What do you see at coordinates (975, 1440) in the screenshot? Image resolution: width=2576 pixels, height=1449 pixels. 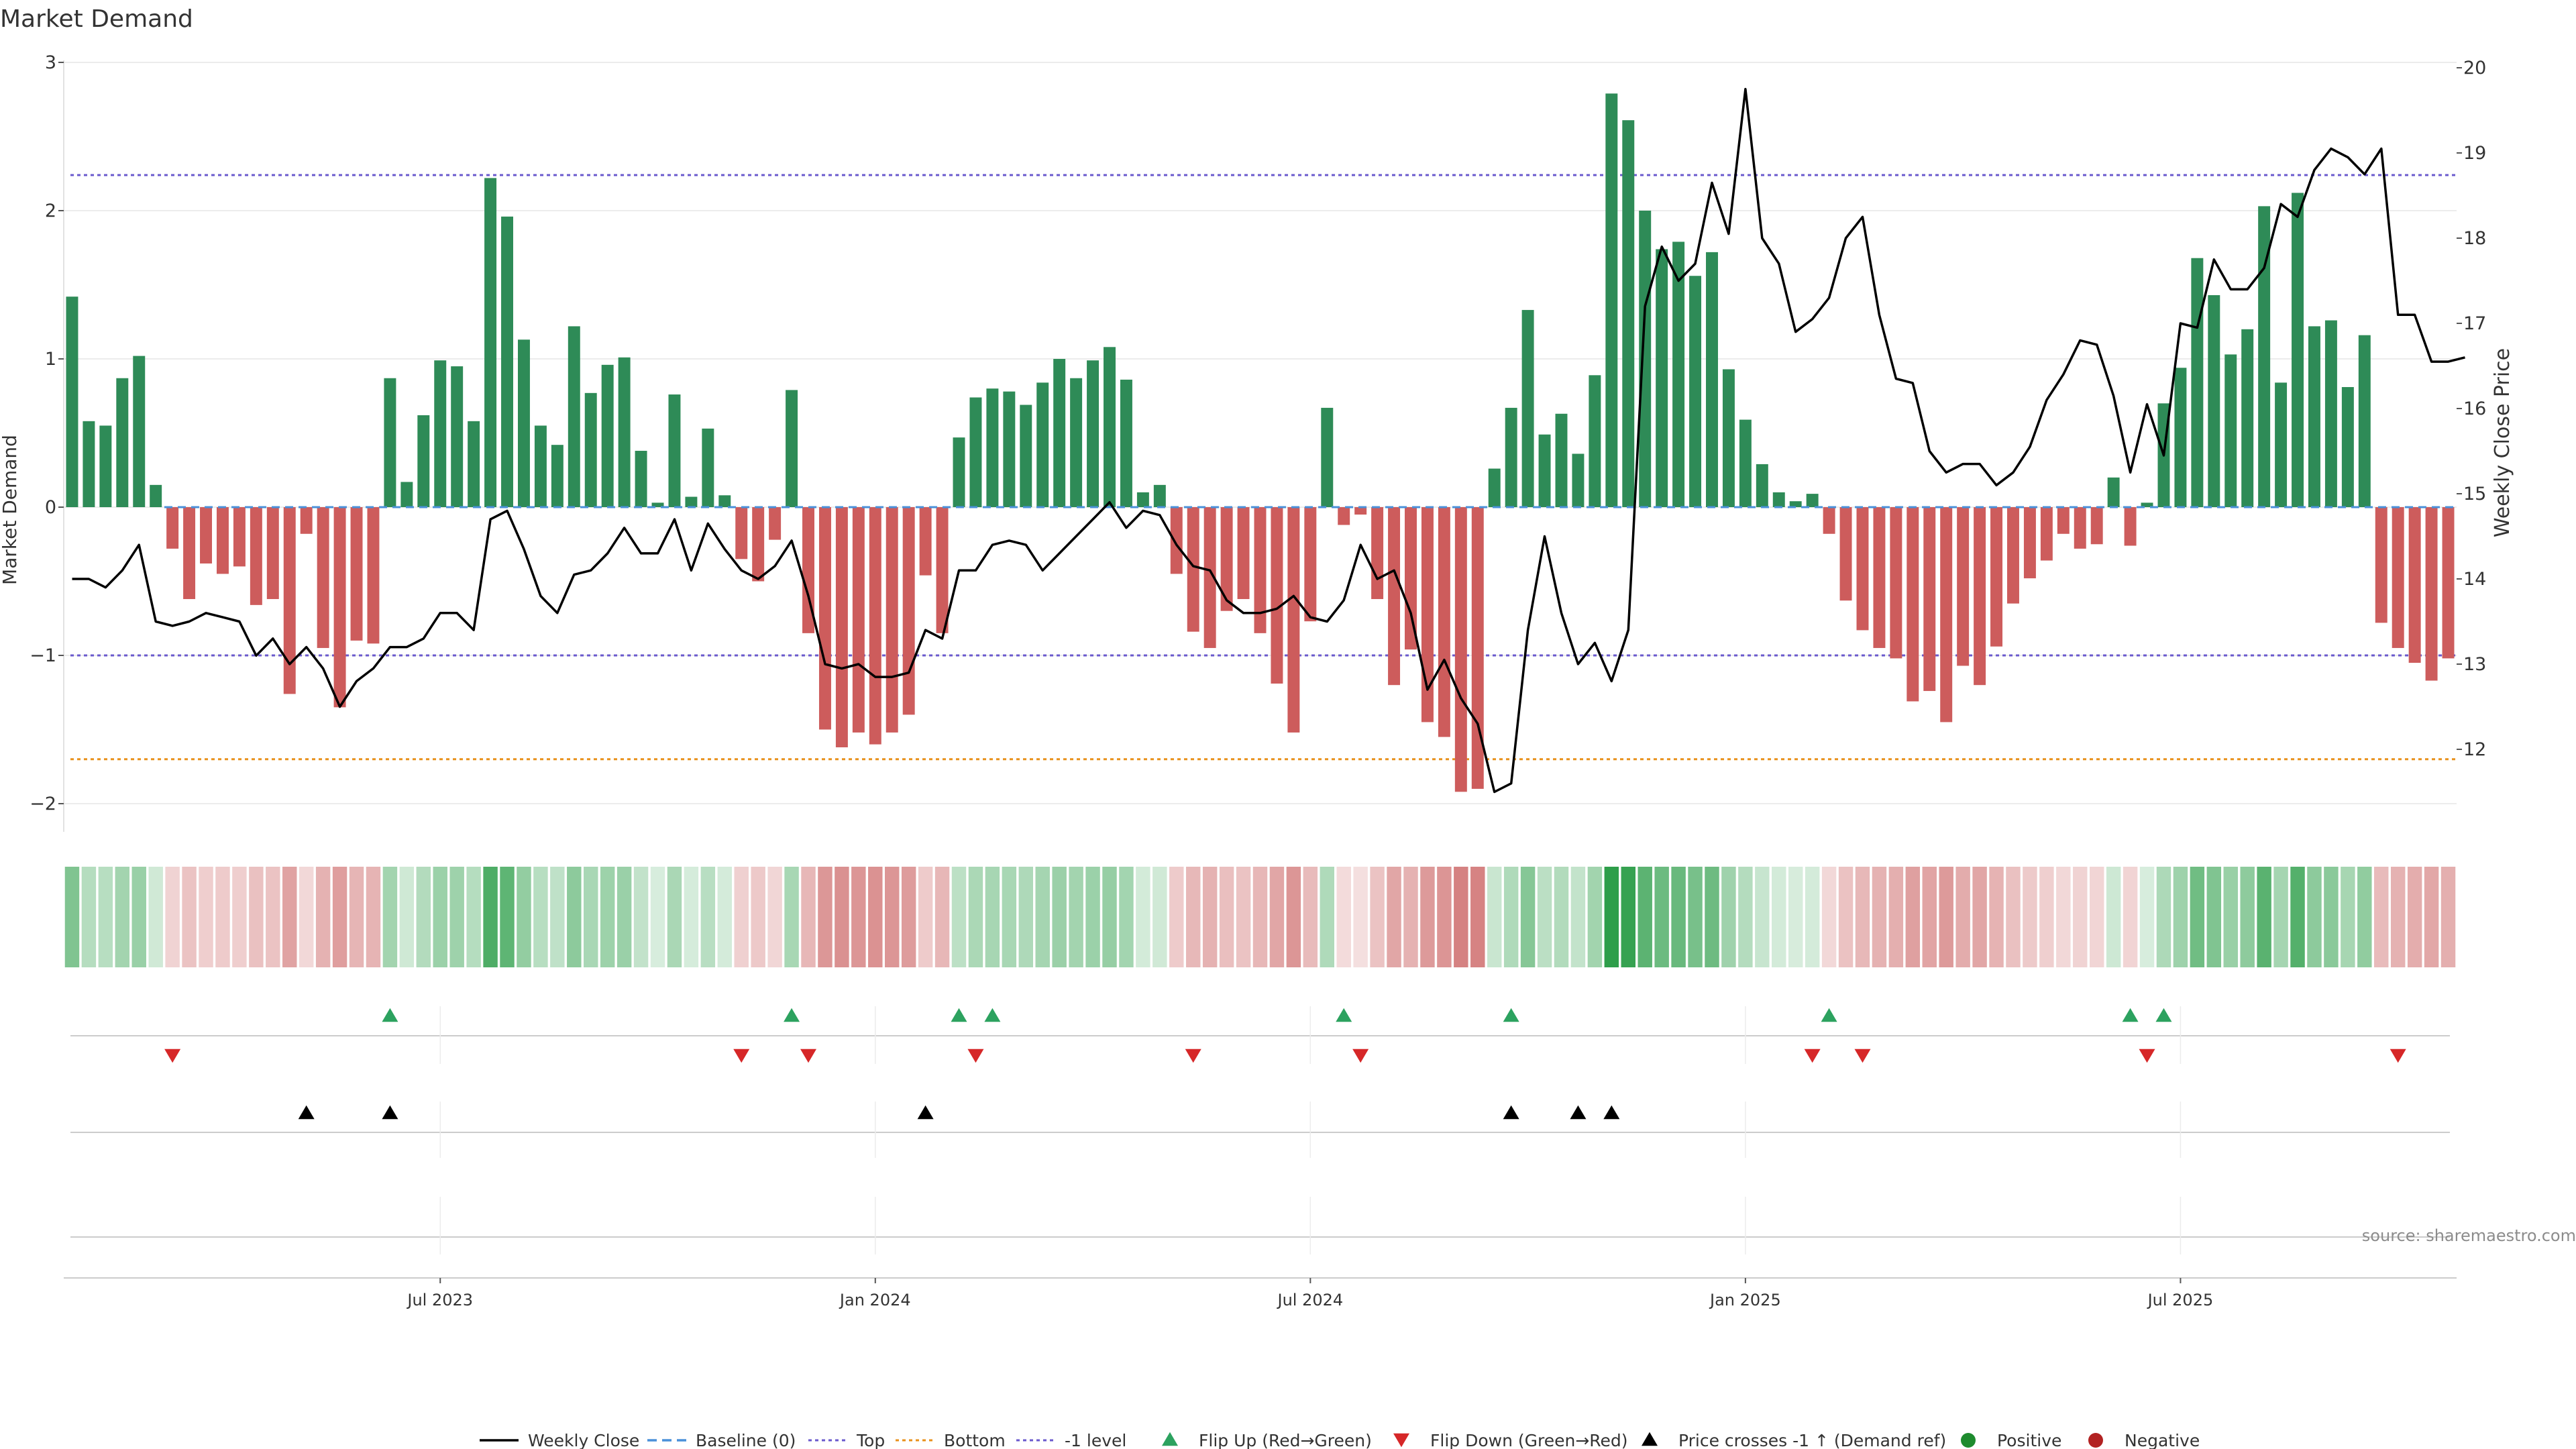 I see `legend-label: Bottom` at bounding box center [975, 1440].